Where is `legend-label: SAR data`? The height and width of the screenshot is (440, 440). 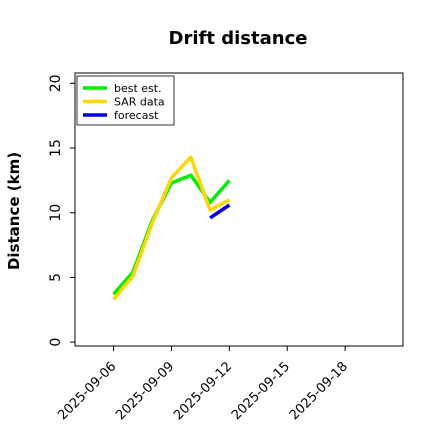
legend-label: SAR data is located at coordinates (139, 102).